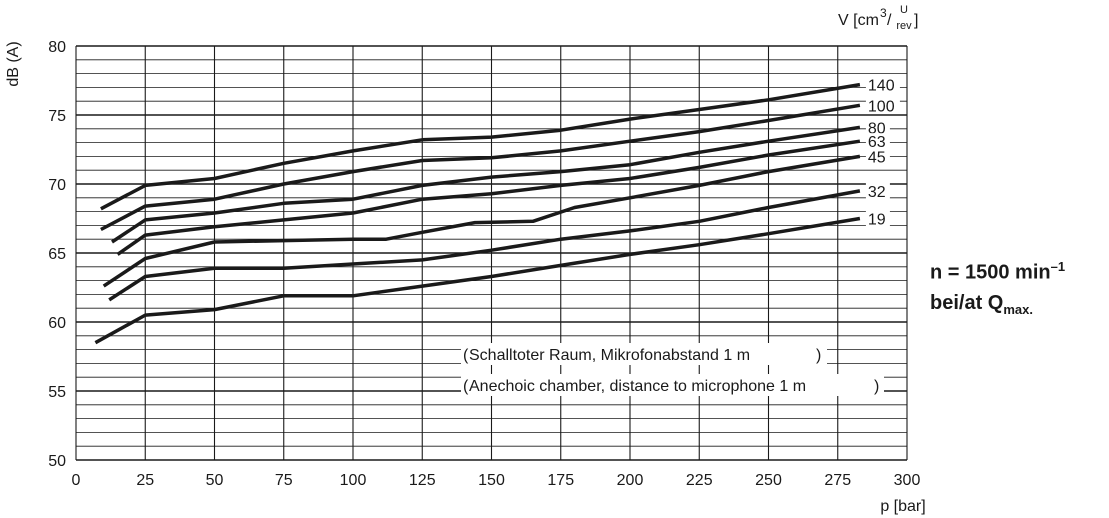  Describe the element at coordinates (907, 480) in the screenshot. I see `x-tick-label: 300` at that location.